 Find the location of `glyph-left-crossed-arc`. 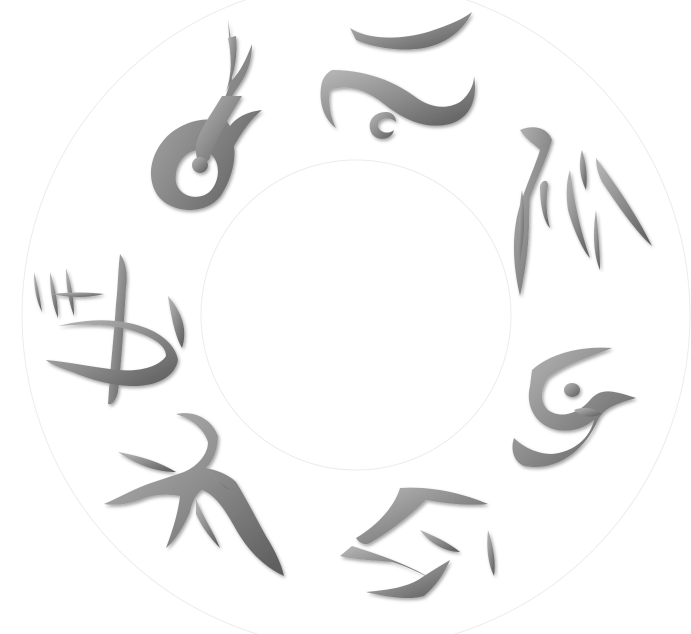

glyph-left-crossed-arc is located at coordinates (109, 329).